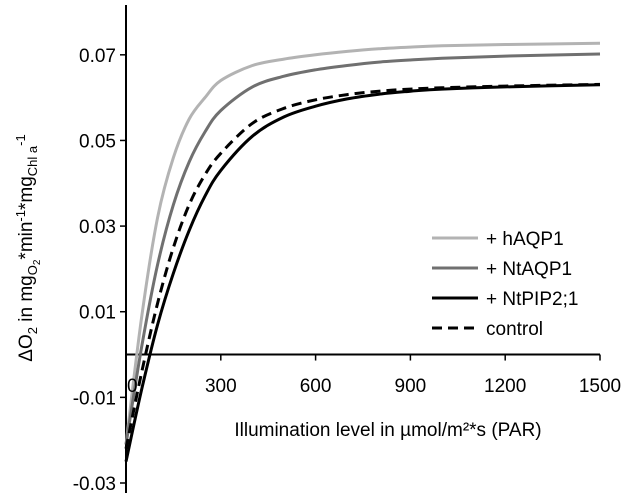 Image resolution: width=633 pixels, height=498 pixels. I want to click on y-tick-label: 0.07, so click(97, 56).